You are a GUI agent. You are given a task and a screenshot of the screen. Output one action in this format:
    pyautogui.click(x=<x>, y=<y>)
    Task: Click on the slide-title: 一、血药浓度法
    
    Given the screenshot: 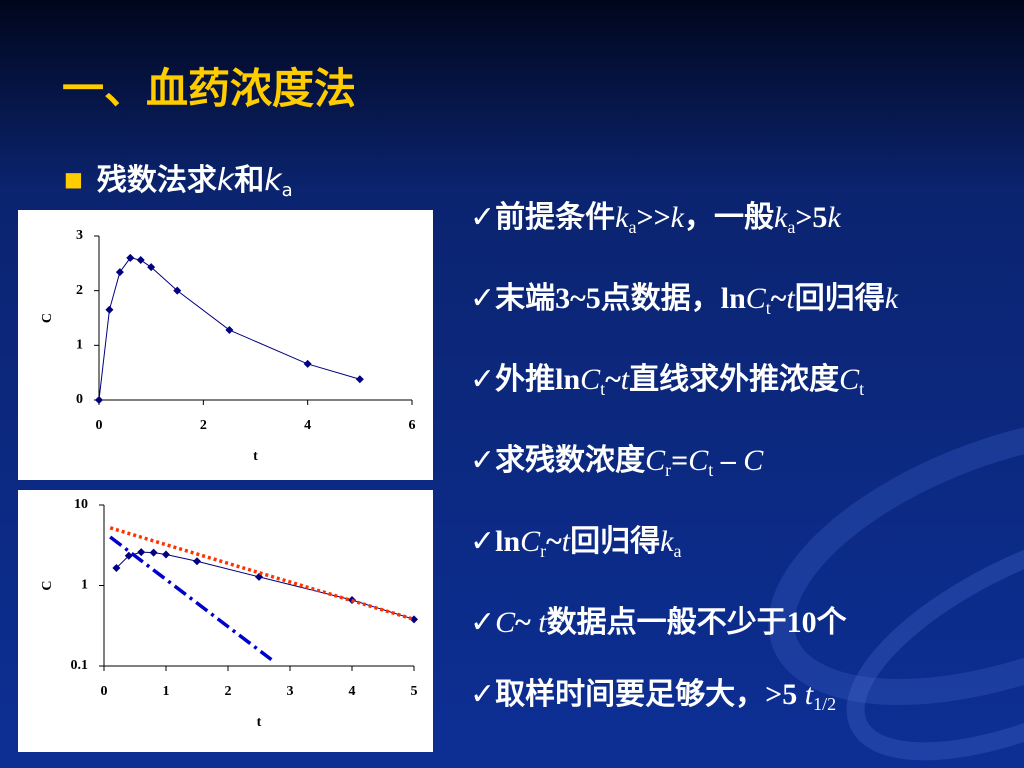 What is the action you would take?
    pyautogui.click(x=209, y=88)
    